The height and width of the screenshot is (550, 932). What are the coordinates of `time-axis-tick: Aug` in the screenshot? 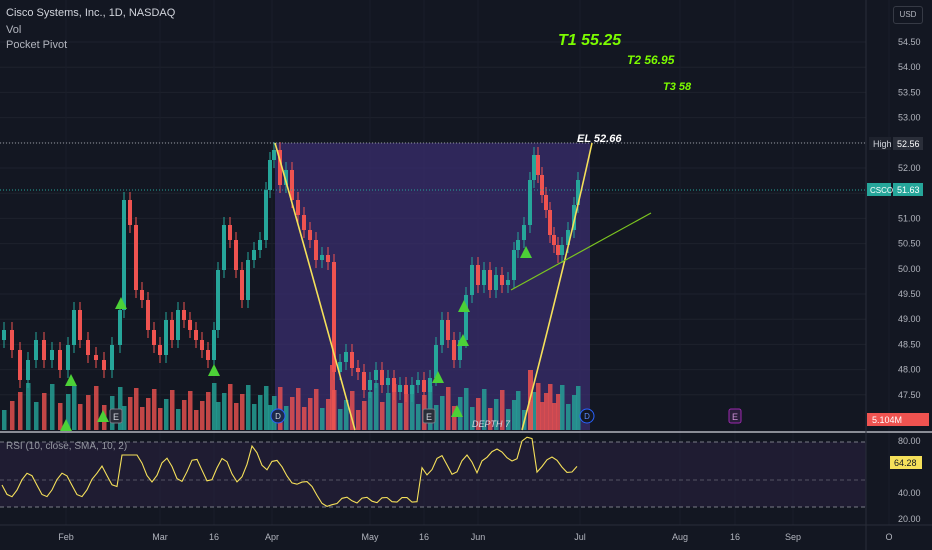 It's located at (680, 537).